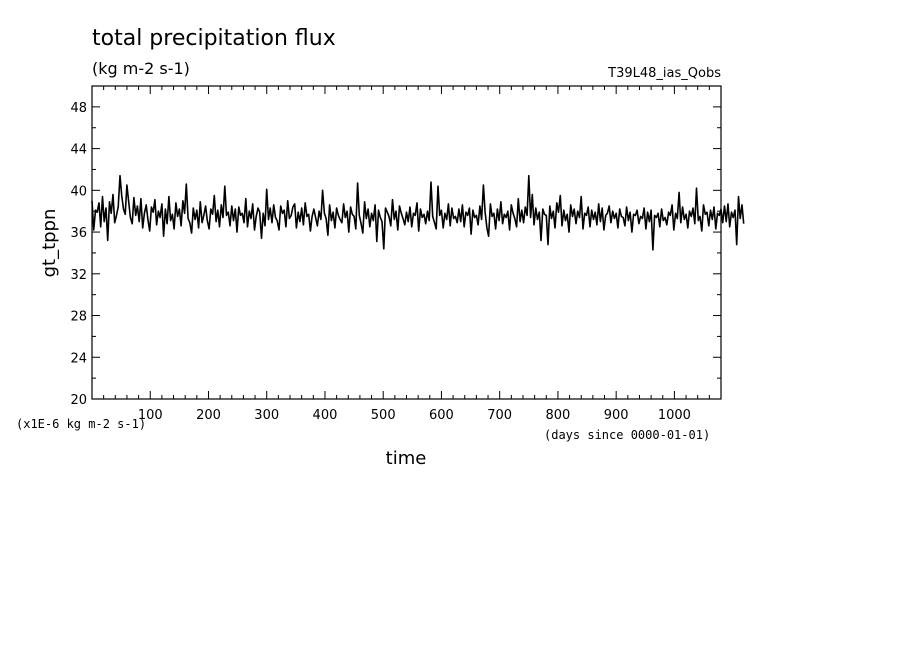 This screenshot has width=904, height=654. Describe the element at coordinates (78, 358) in the screenshot. I see `y-tick-label: 24` at that location.